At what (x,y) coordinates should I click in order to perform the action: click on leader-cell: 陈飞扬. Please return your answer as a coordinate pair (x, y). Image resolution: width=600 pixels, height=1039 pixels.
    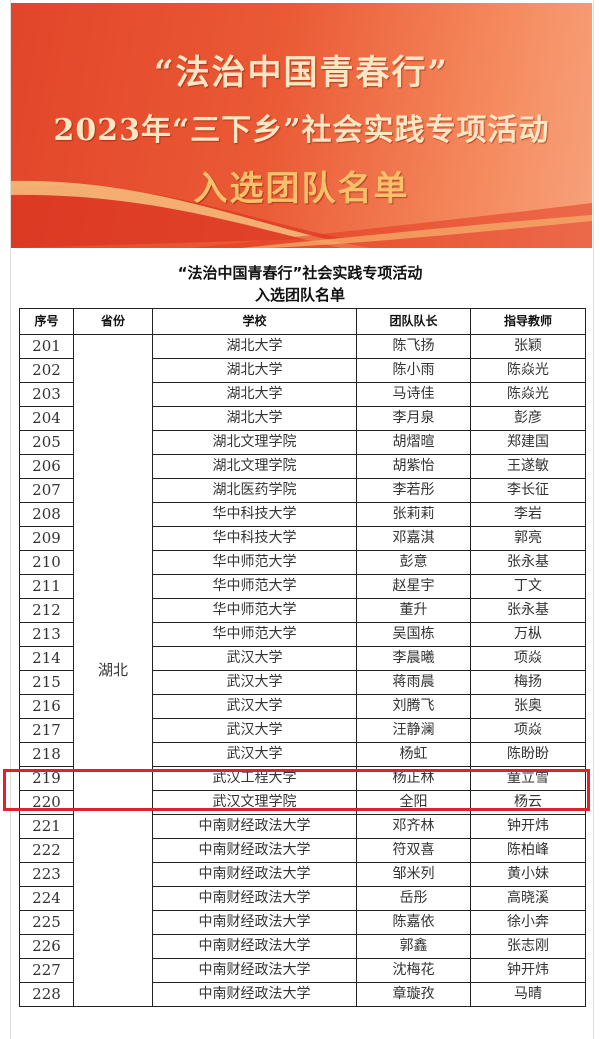
    Looking at the image, I should click on (413, 346).